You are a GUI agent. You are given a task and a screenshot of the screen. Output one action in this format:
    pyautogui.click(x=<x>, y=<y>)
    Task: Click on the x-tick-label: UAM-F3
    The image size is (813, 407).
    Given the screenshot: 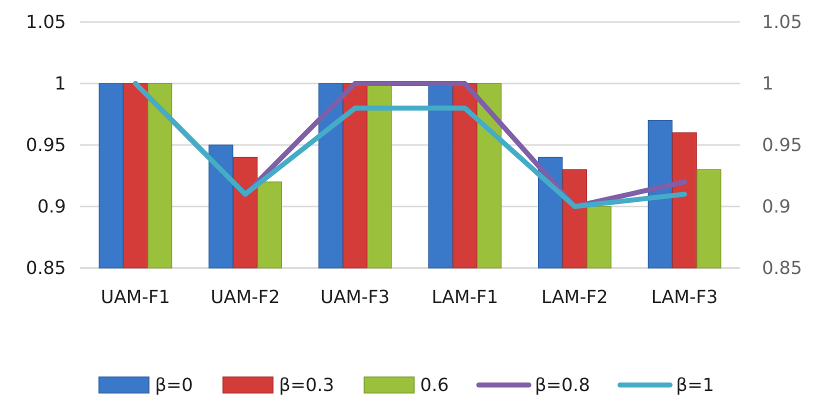 What is the action you would take?
    pyautogui.click(x=355, y=297)
    